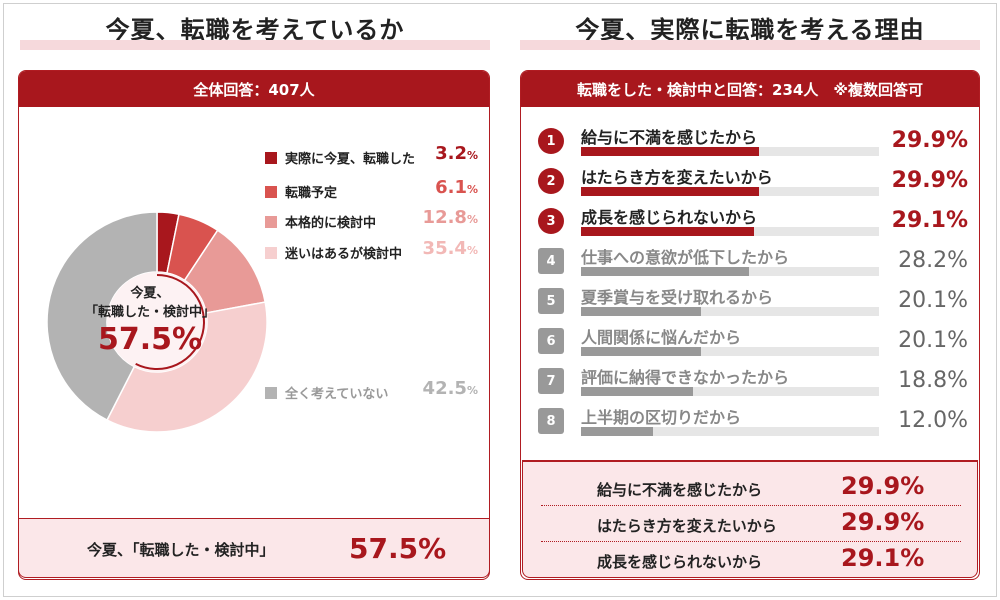  I want to click on right-title-underline, so click(750, 45).